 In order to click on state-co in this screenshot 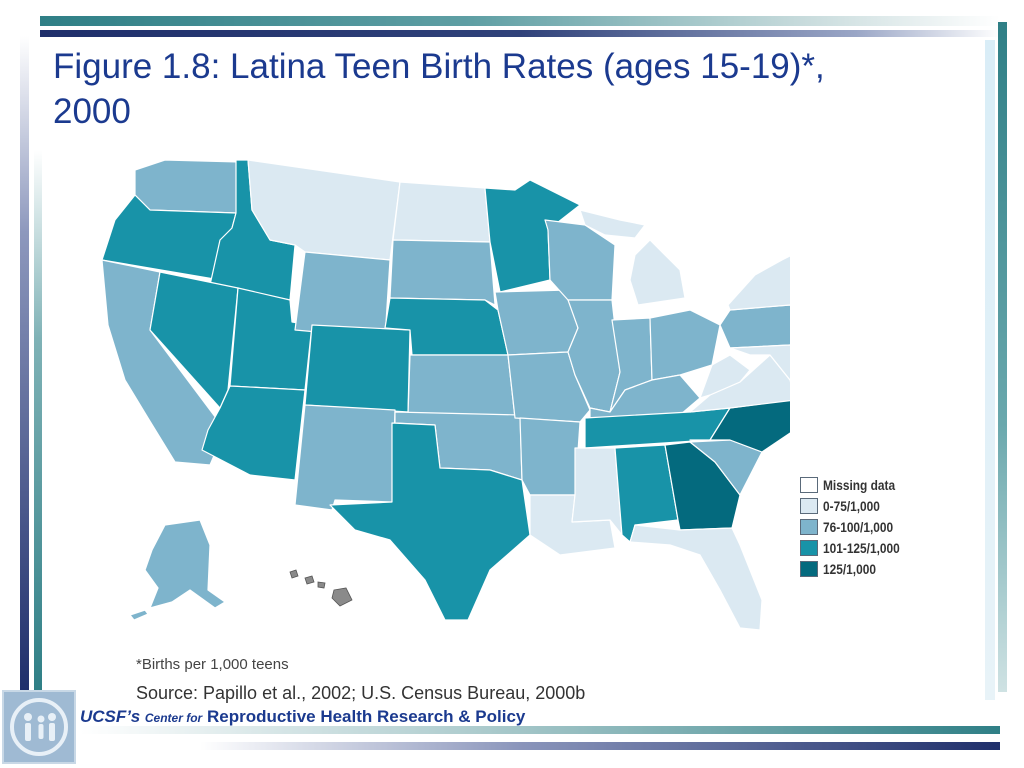, I will do `click(357, 368)`.